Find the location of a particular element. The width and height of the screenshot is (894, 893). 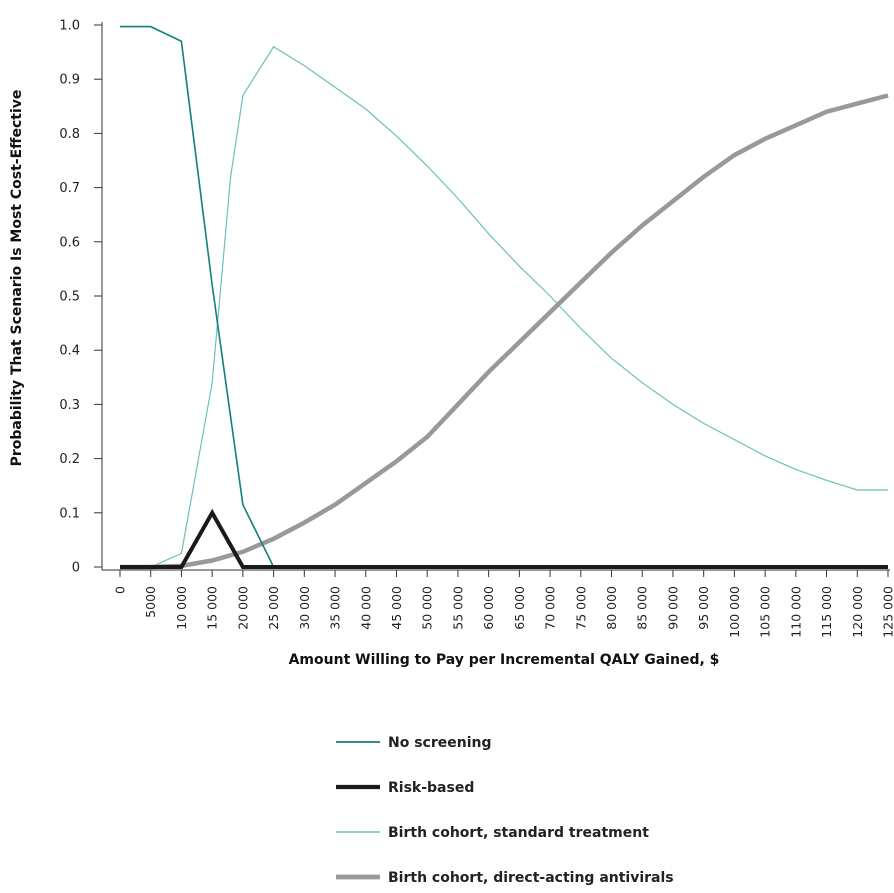

x-tick-label: 125 000 is located at coordinates (887, 612).